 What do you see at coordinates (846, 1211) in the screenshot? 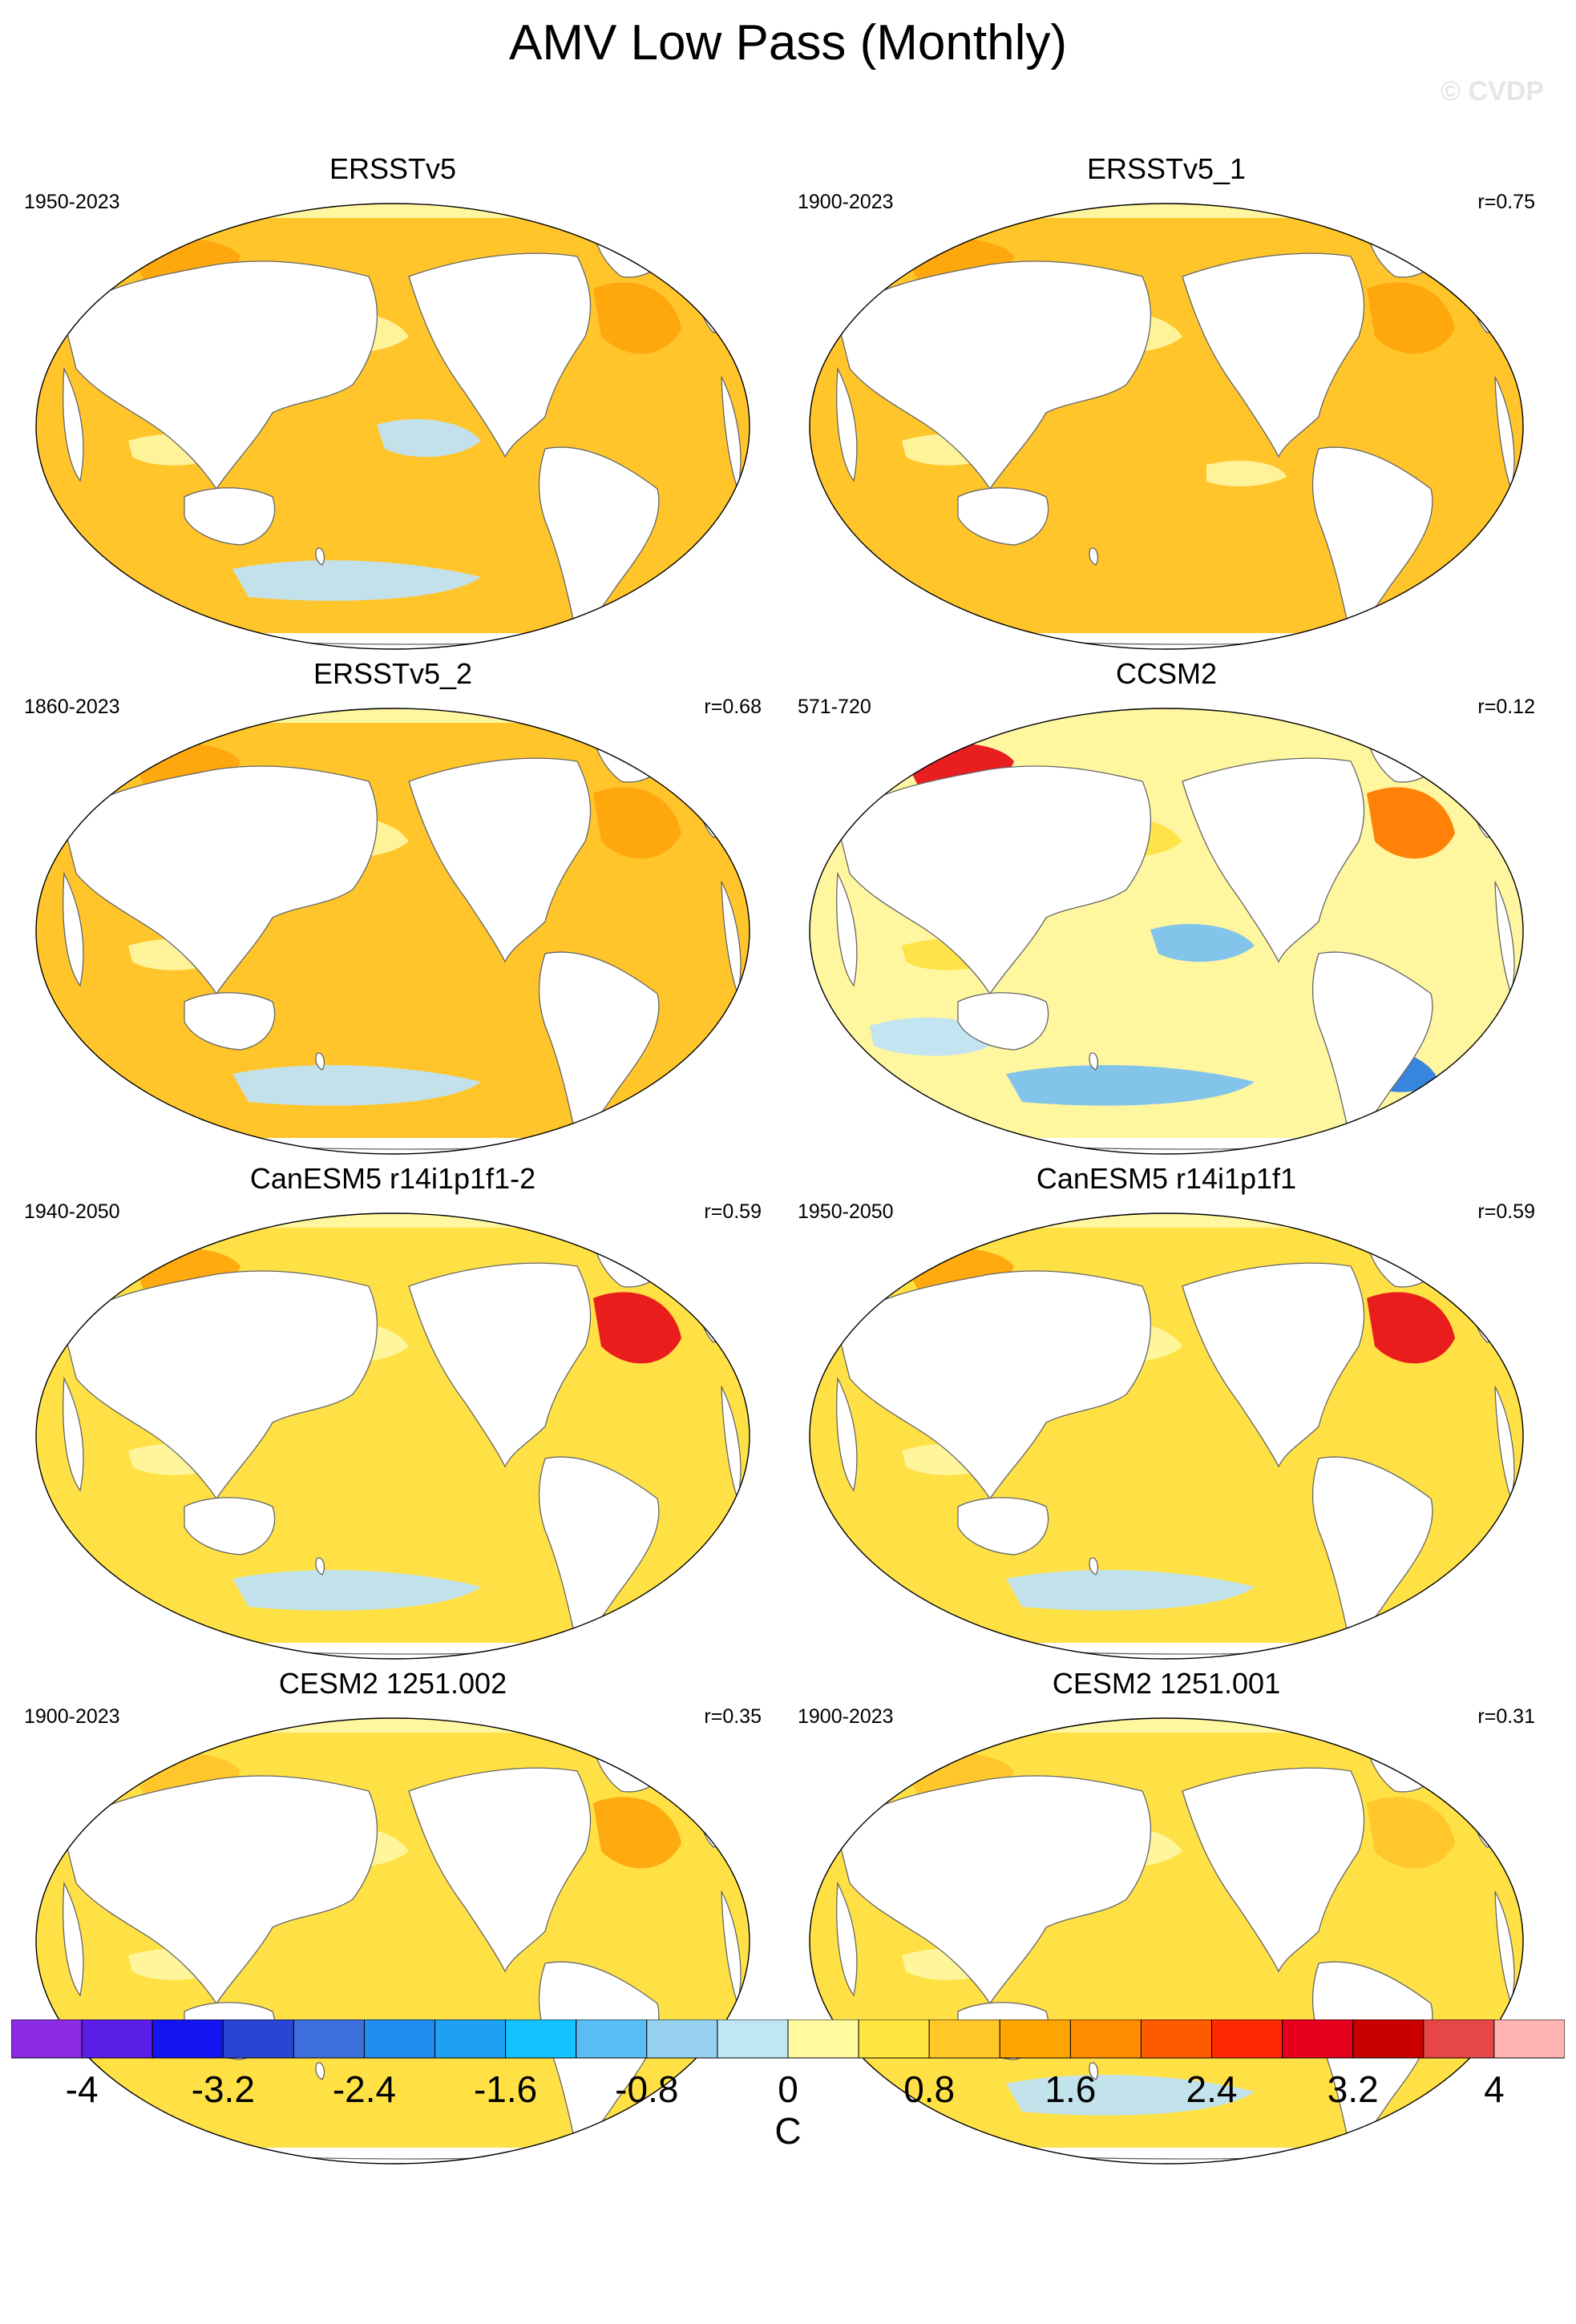
I see `panel-years: 1950-2050` at bounding box center [846, 1211].